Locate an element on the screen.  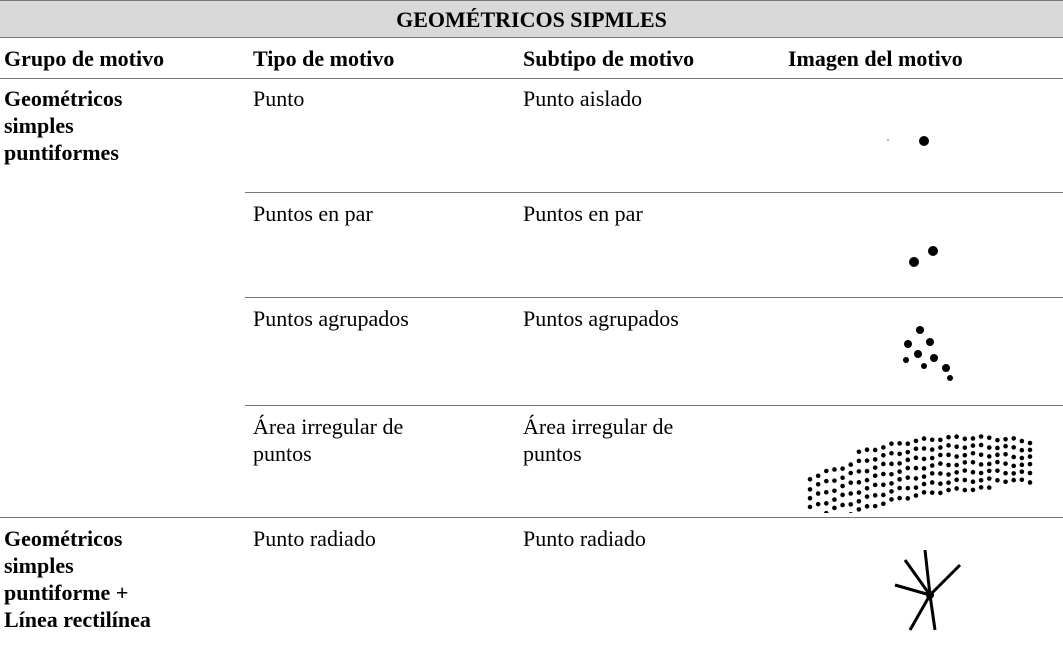
cell: Área irregular de puntos is located at coordinates (598, 440).